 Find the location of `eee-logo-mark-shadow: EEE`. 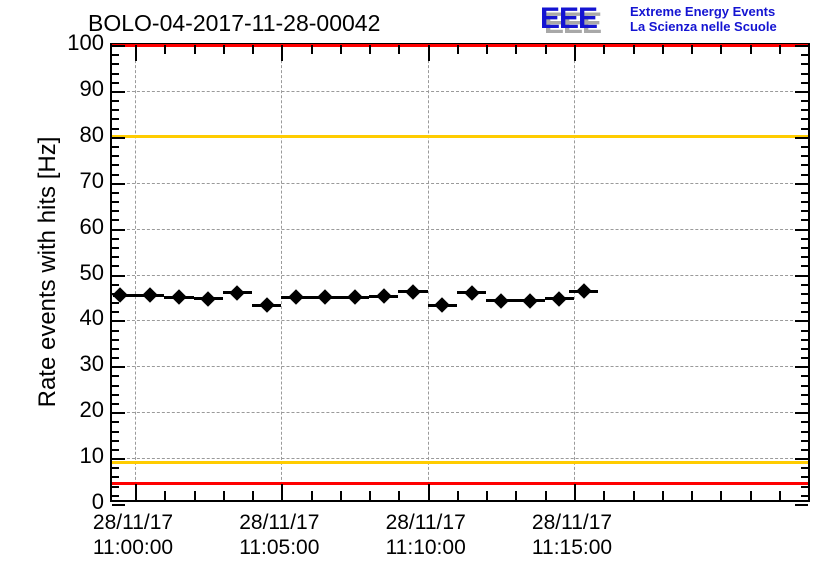

eee-logo-mark-shadow: EEE is located at coordinates (573, 23).